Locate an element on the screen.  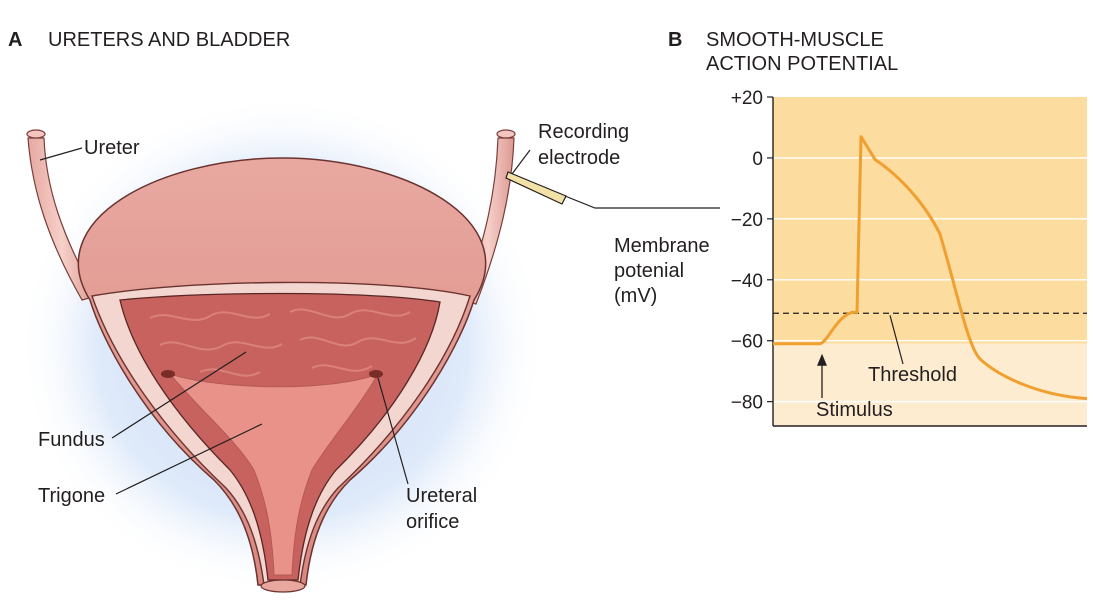
action-potential-trace is located at coordinates (930, 268).